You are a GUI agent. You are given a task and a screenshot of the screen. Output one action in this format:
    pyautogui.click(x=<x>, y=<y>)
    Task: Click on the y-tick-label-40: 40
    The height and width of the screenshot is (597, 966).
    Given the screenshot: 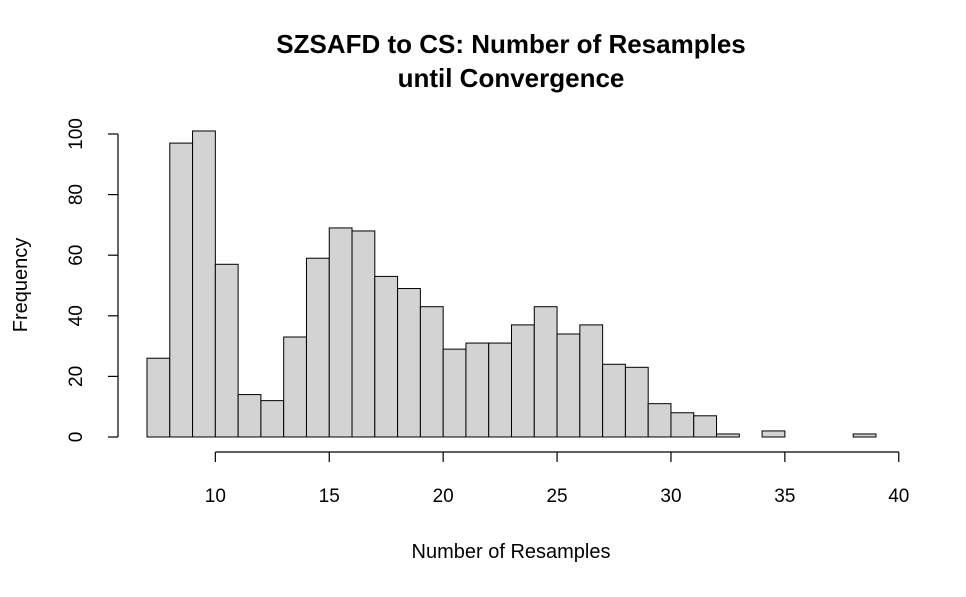 What is the action you would take?
    pyautogui.click(x=76, y=315)
    